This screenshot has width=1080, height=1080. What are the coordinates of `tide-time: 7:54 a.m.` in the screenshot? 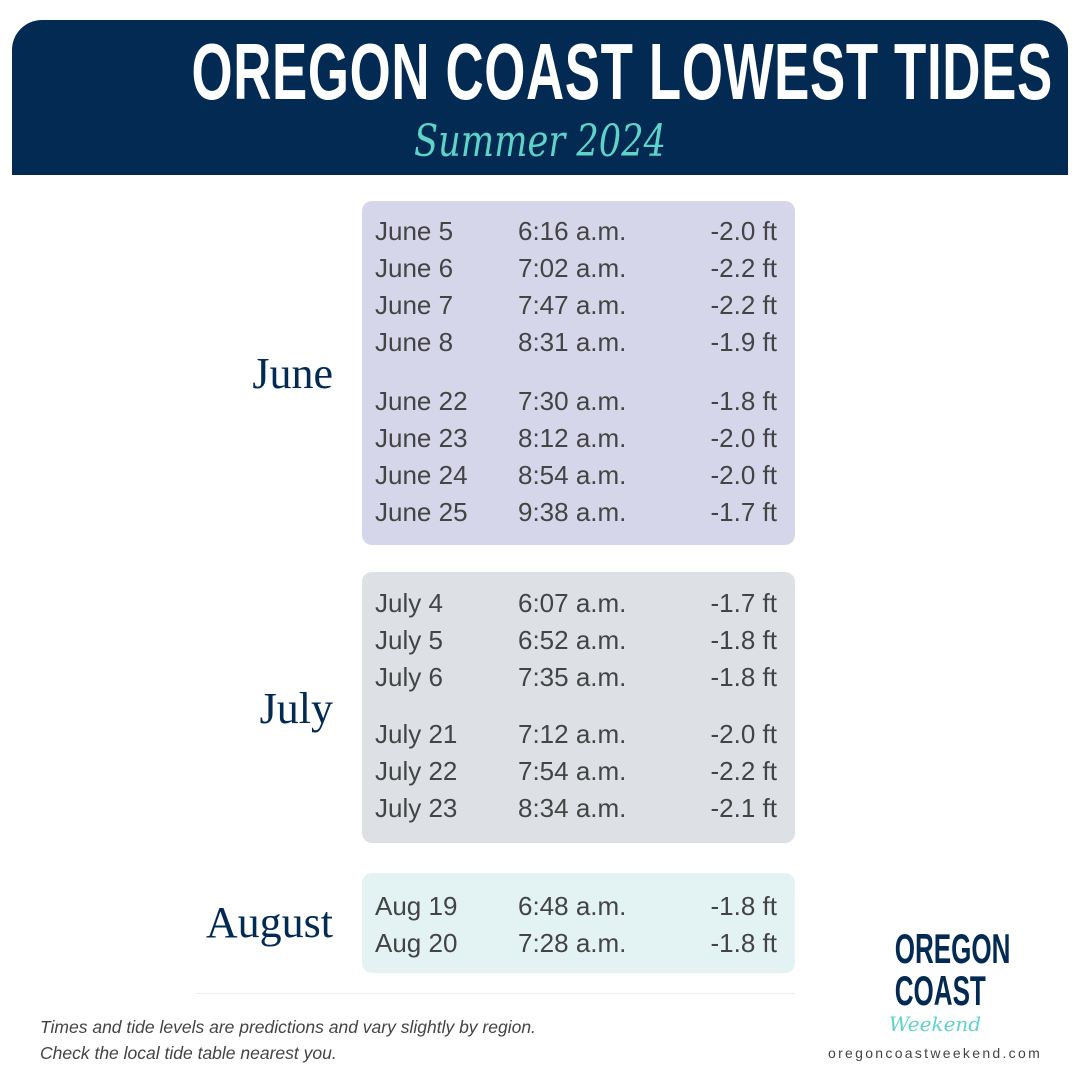 It's located at (572, 771).